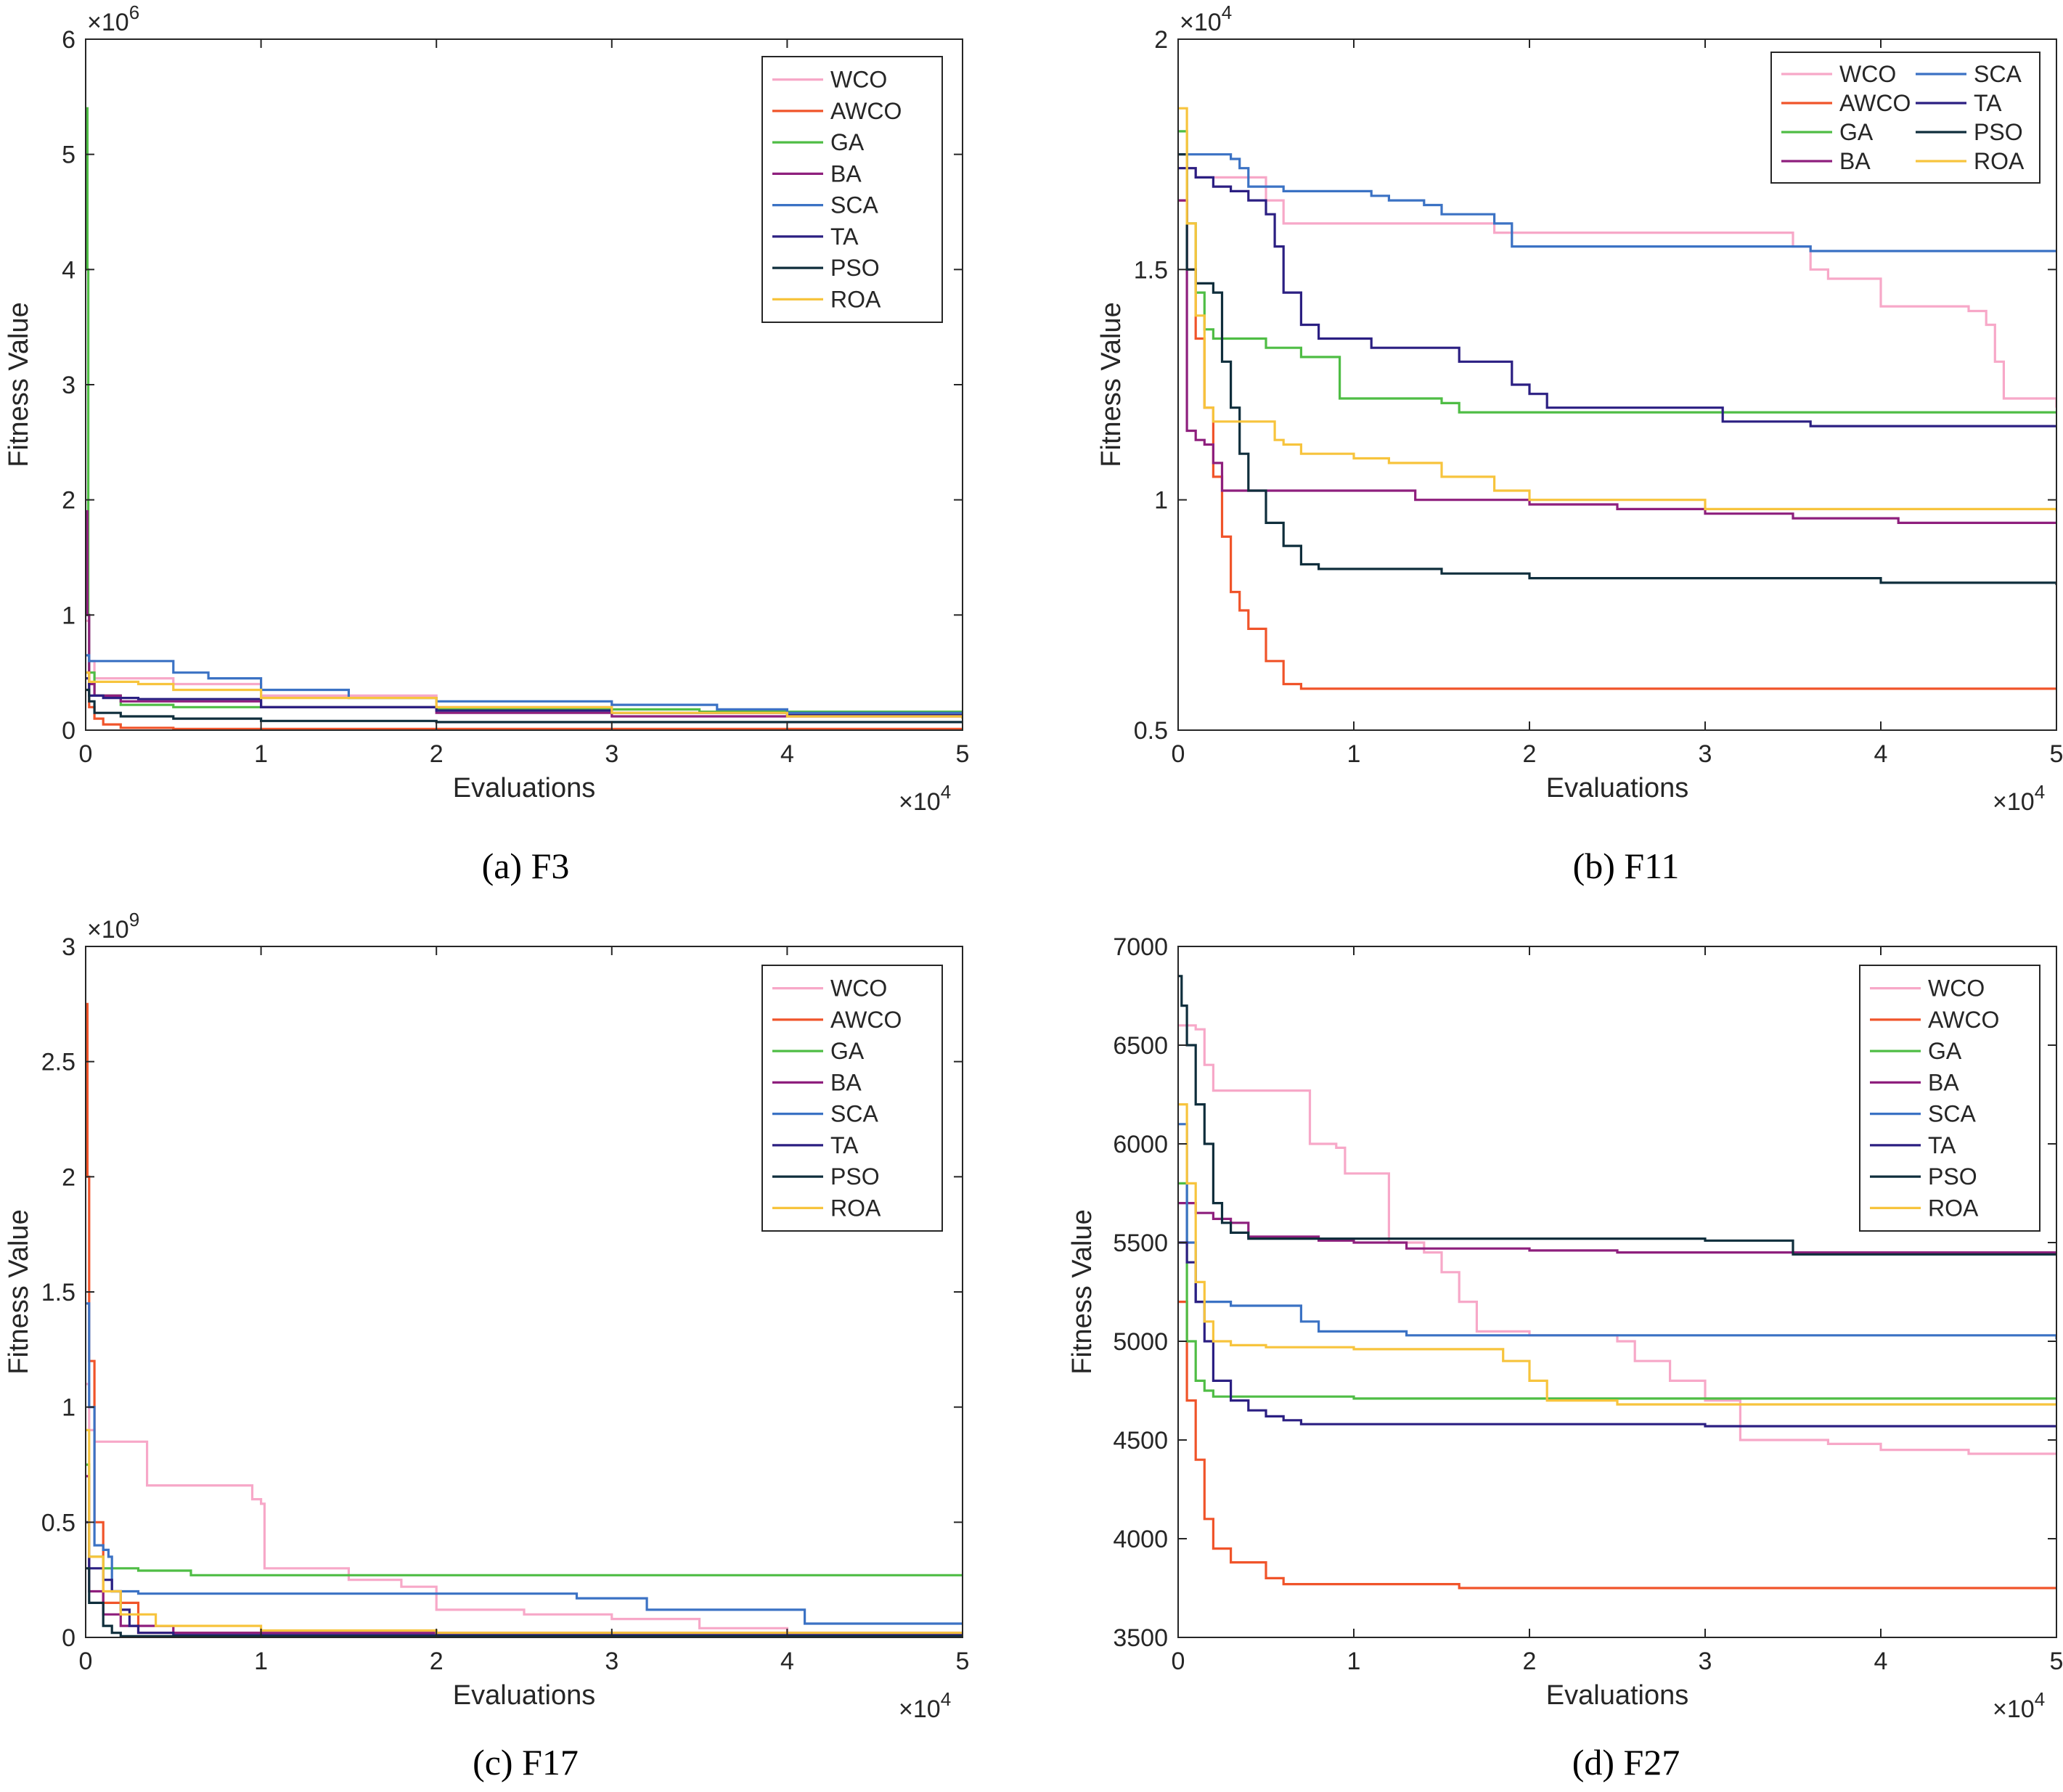  Describe the element at coordinates (1140, 1638) in the screenshot. I see `y-tick-label: 3500` at that location.